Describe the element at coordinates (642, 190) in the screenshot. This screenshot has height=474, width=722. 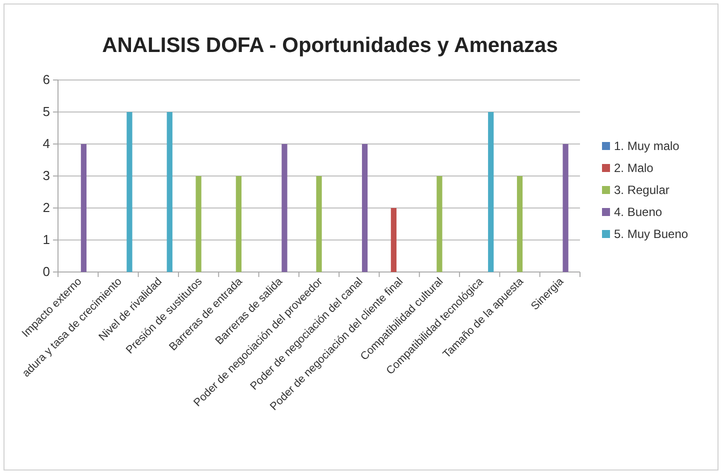
I see `legend-label: 3. Regular` at that location.